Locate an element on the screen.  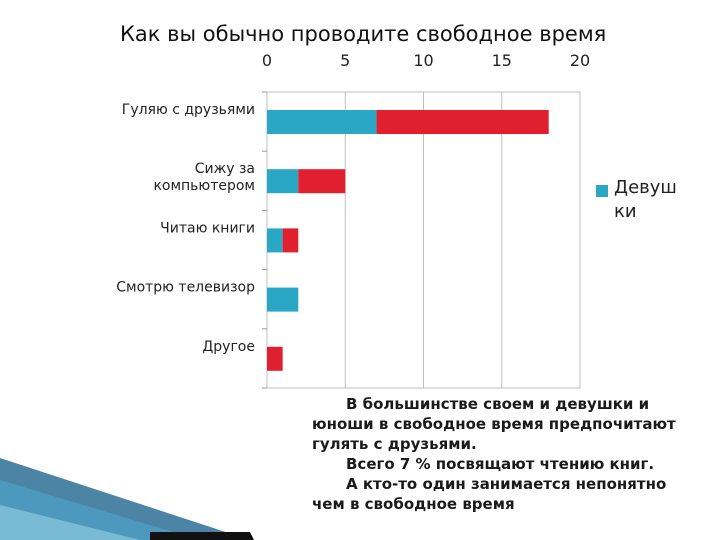
x-tick-label: 20 is located at coordinates (580, 60).